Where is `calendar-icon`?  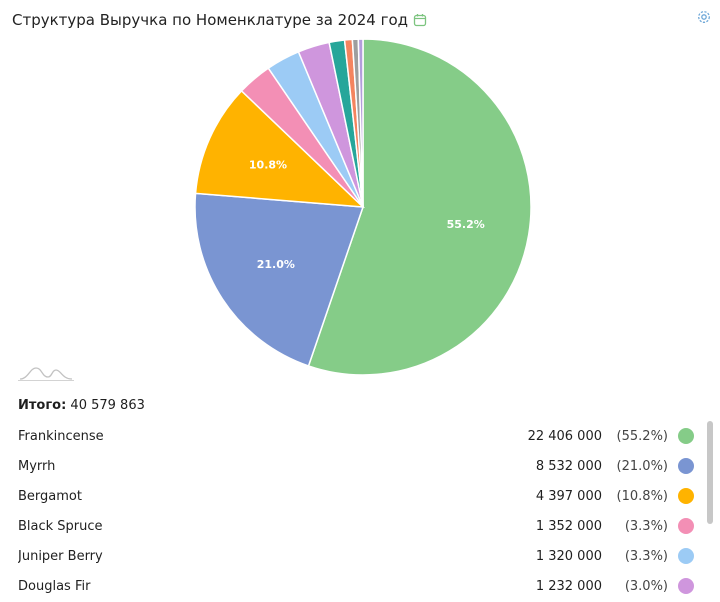 calendar-icon is located at coordinates (420, 20).